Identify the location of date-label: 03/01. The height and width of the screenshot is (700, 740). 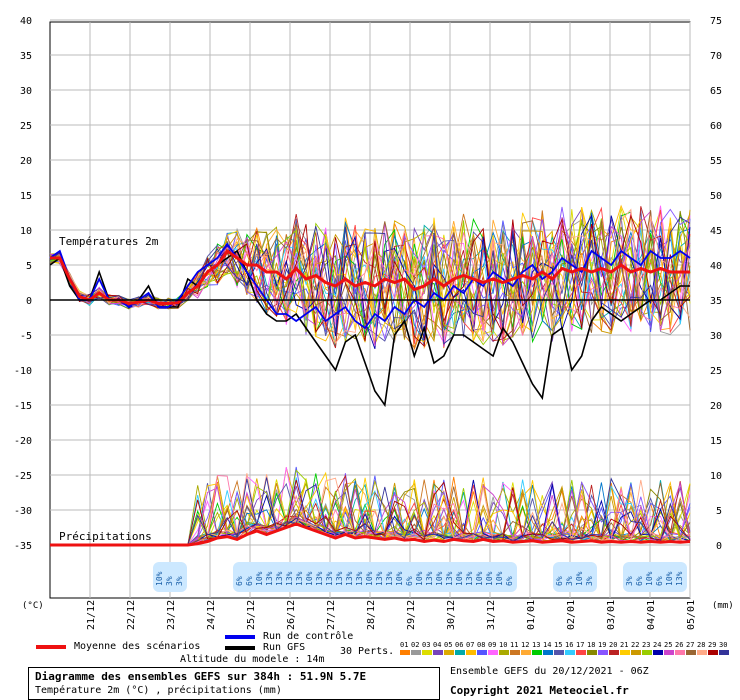
(611, 615).